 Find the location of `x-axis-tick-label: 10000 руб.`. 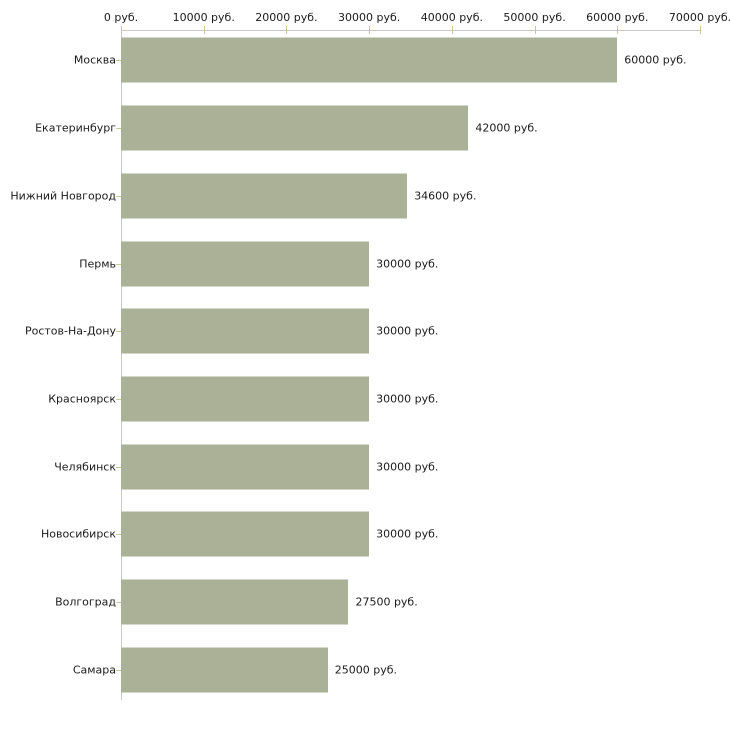

x-axis-tick-label: 10000 руб. is located at coordinates (203, 17).